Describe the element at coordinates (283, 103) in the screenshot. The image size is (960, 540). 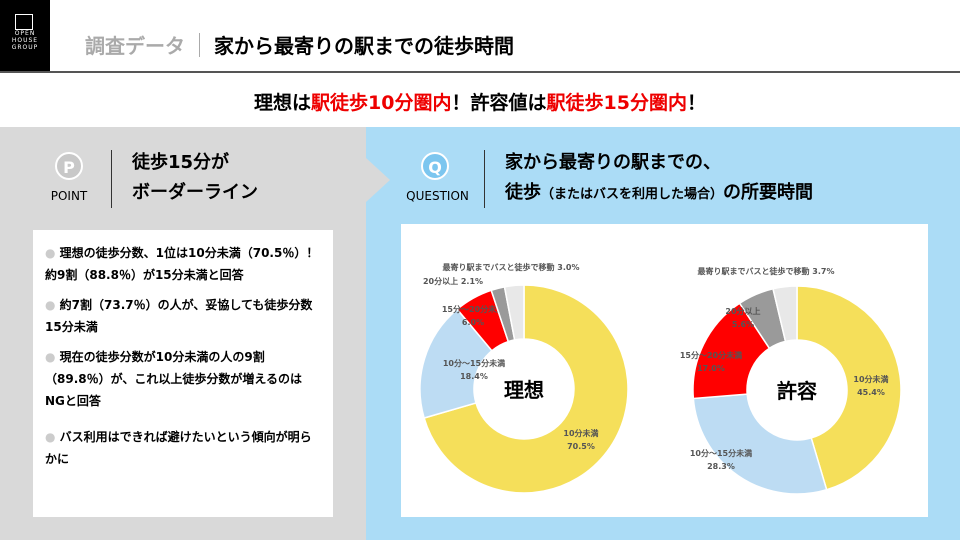
I see `banner-text: 理想は` at that location.